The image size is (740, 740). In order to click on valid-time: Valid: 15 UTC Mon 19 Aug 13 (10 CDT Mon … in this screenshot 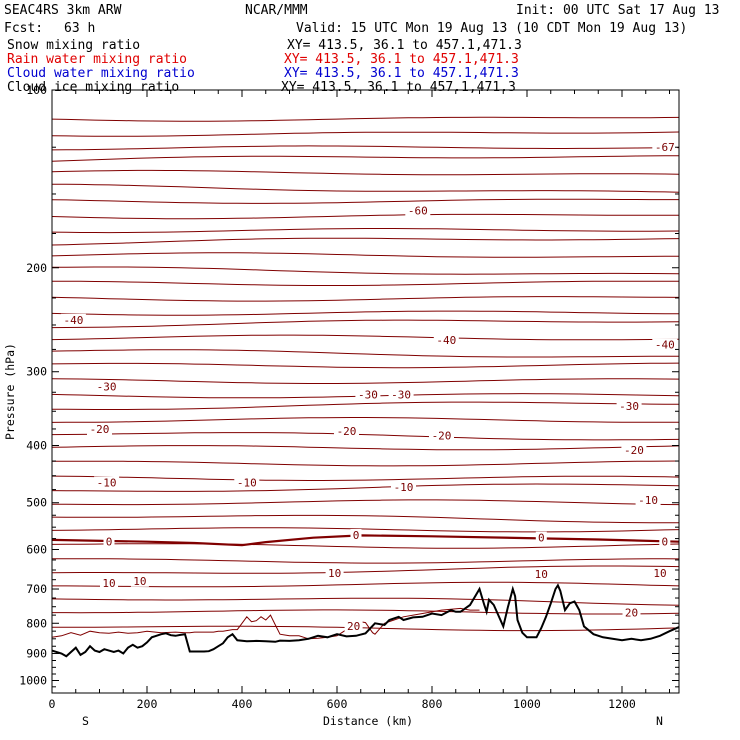, I will do `click(491, 28)`.